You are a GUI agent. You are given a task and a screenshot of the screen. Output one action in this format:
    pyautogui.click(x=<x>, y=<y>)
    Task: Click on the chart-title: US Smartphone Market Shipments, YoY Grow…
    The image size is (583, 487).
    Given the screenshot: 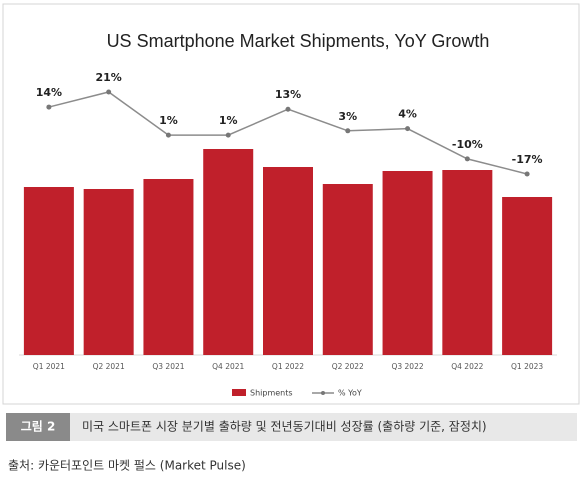 What is the action you would take?
    pyautogui.click(x=298, y=41)
    